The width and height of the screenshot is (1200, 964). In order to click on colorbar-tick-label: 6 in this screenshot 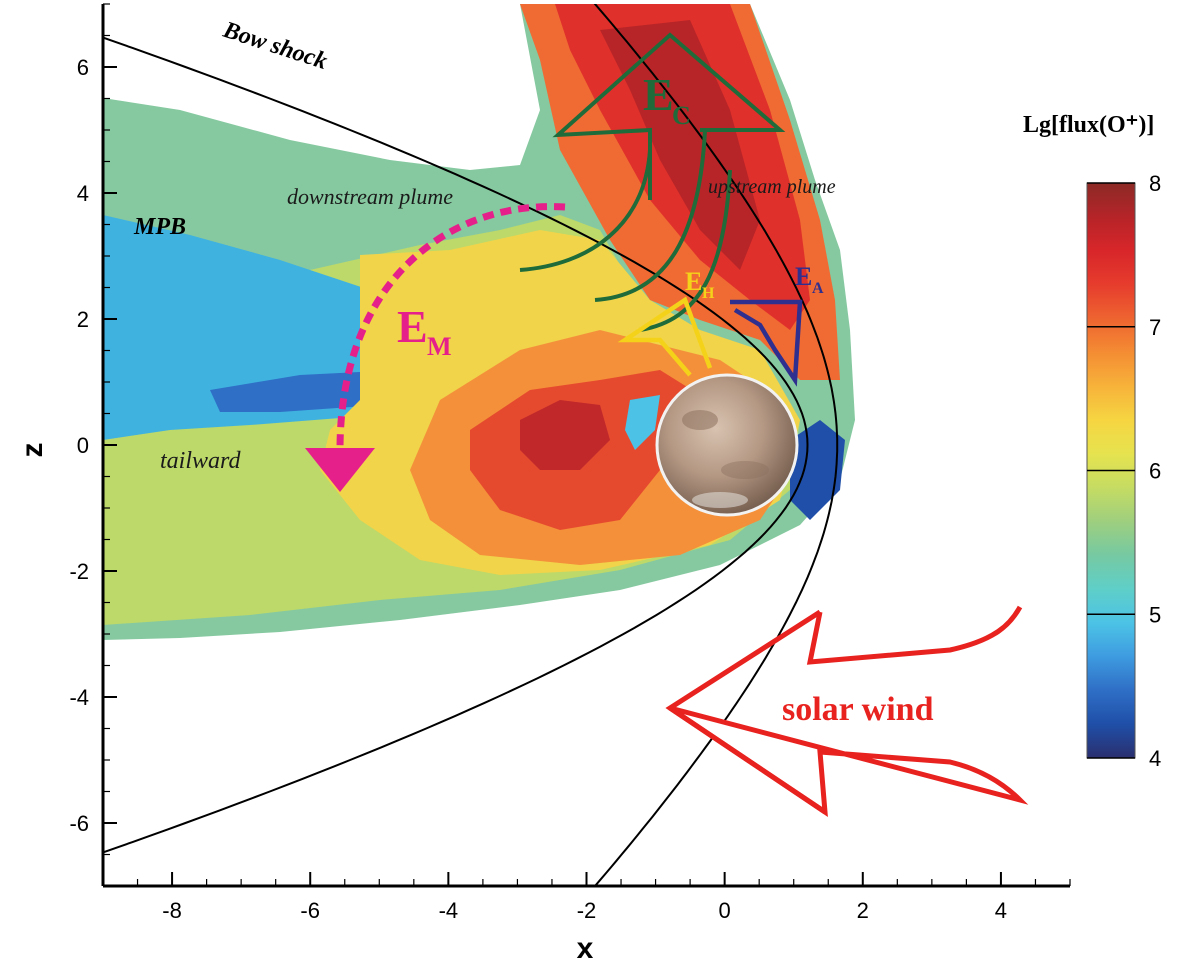, I will do `click(1155, 471)`.